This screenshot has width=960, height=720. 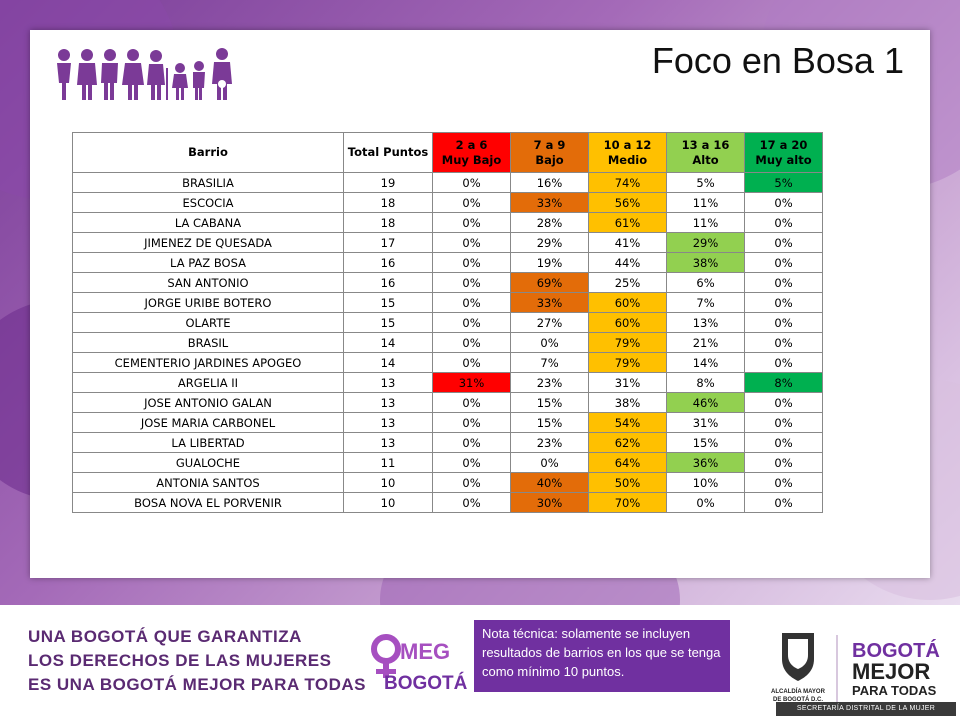 What do you see at coordinates (208, 342) in the screenshot?
I see `cell-barrio: BRASIL` at bounding box center [208, 342].